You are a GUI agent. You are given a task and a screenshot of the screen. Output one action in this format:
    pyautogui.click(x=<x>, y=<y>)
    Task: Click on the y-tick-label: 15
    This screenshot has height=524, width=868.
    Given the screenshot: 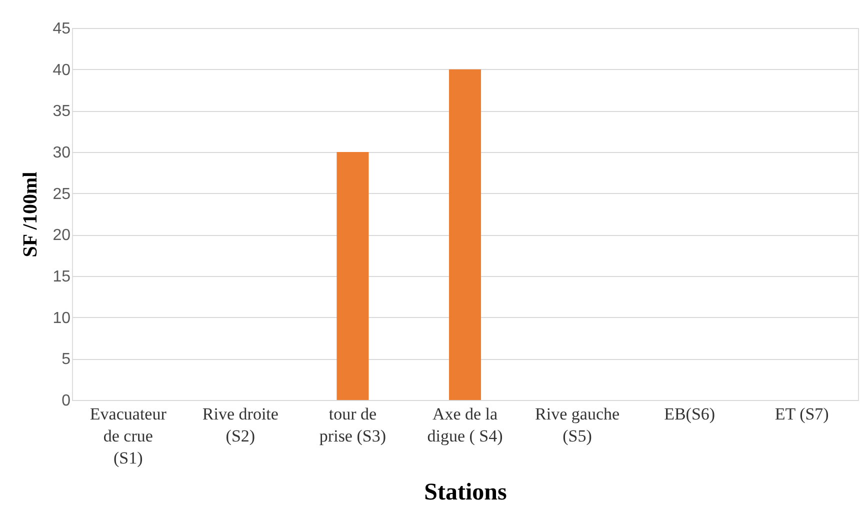 What is the action you would take?
    pyautogui.click(x=61, y=277)
    